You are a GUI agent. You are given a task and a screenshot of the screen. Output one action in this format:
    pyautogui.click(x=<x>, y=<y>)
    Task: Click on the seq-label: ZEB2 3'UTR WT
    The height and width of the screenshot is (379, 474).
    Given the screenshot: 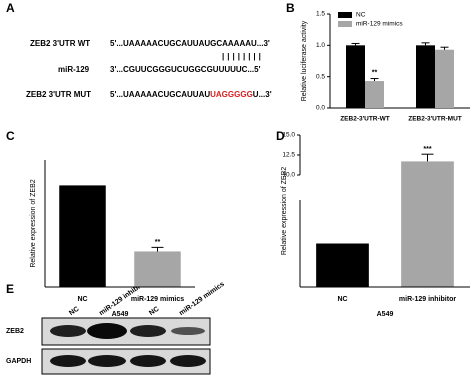 What is the action you would take?
    pyautogui.click(x=60, y=43)
    